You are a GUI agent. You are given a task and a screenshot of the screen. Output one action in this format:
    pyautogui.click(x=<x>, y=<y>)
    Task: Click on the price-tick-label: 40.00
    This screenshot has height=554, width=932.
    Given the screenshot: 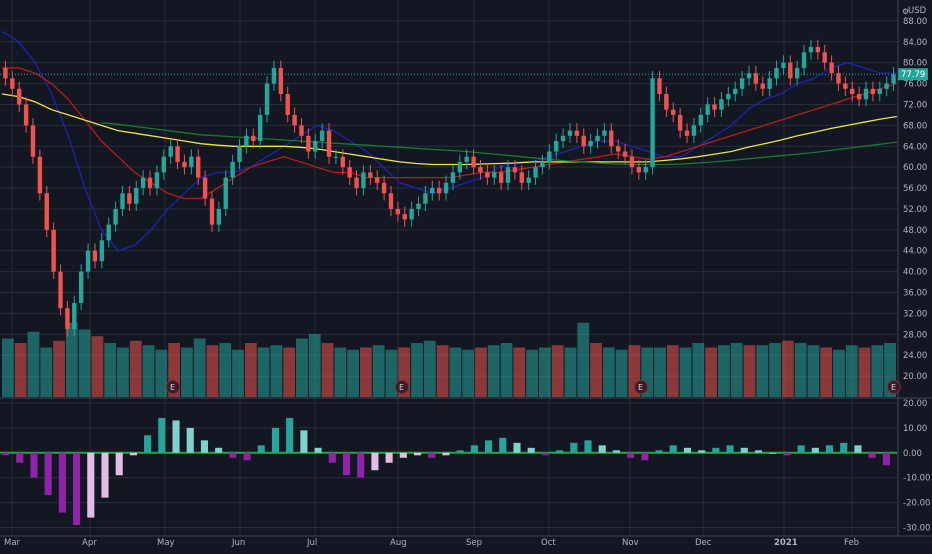 What is the action you would take?
    pyautogui.click(x=915, y=273)
    